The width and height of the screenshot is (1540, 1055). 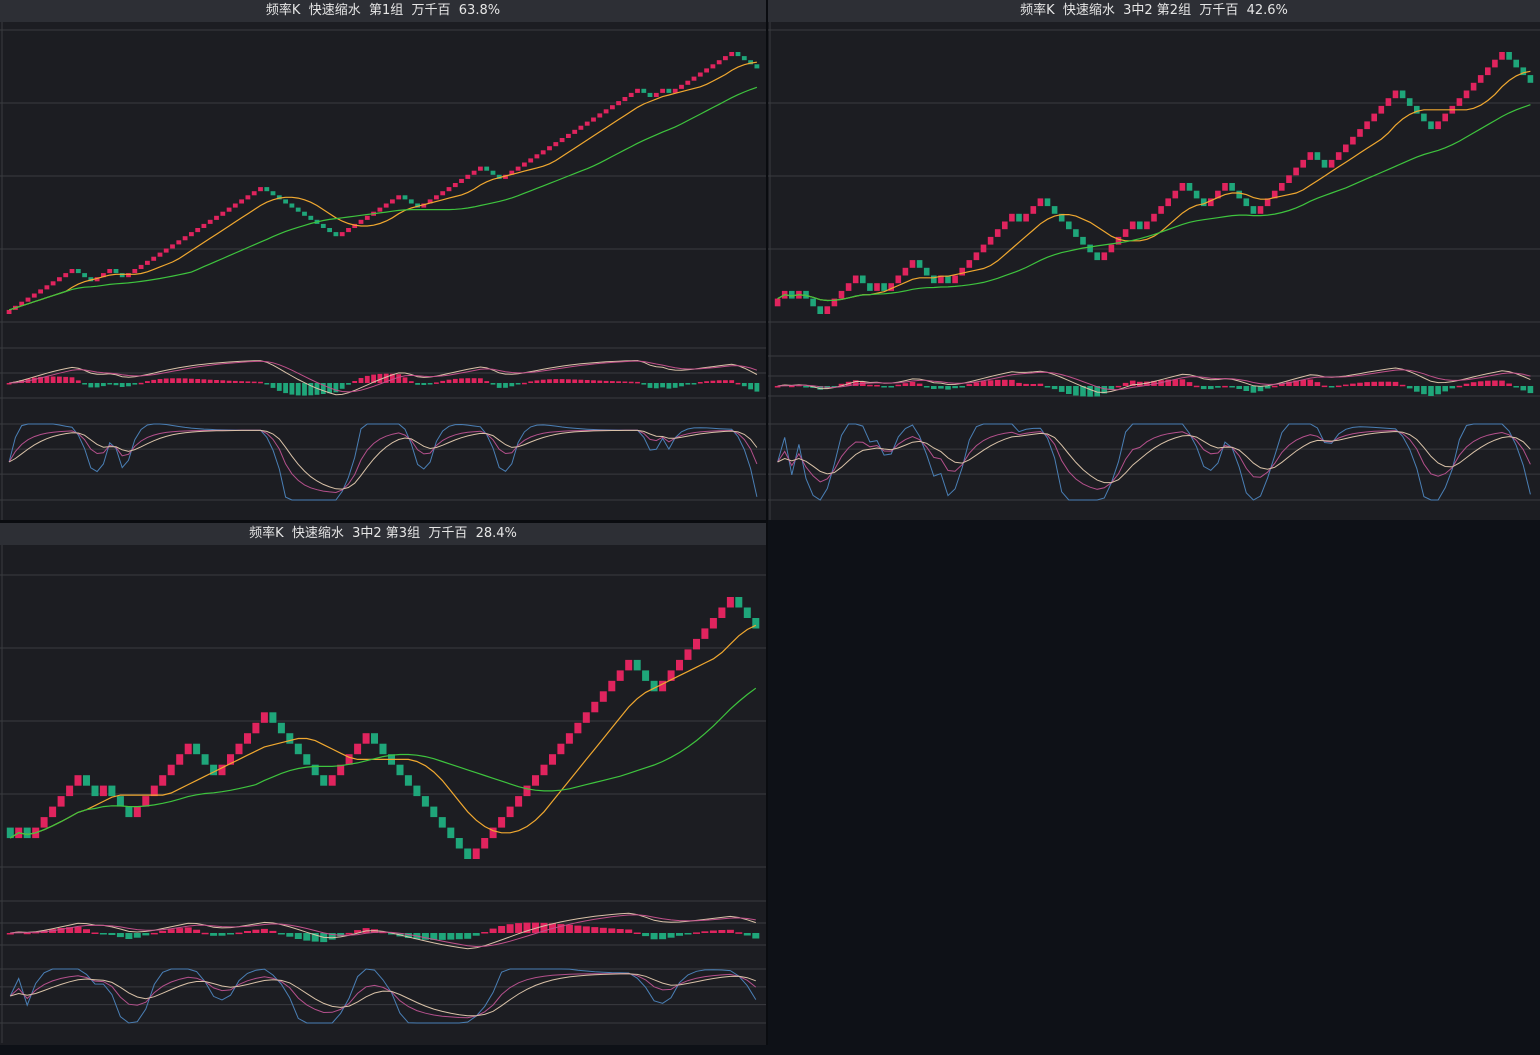 What do you see at coordinates (383, 11) in the screenshot?
I see `panel-title: 频率K 快速缩水 第1组 万千百 63.8%` at bounding box center [383, 11].